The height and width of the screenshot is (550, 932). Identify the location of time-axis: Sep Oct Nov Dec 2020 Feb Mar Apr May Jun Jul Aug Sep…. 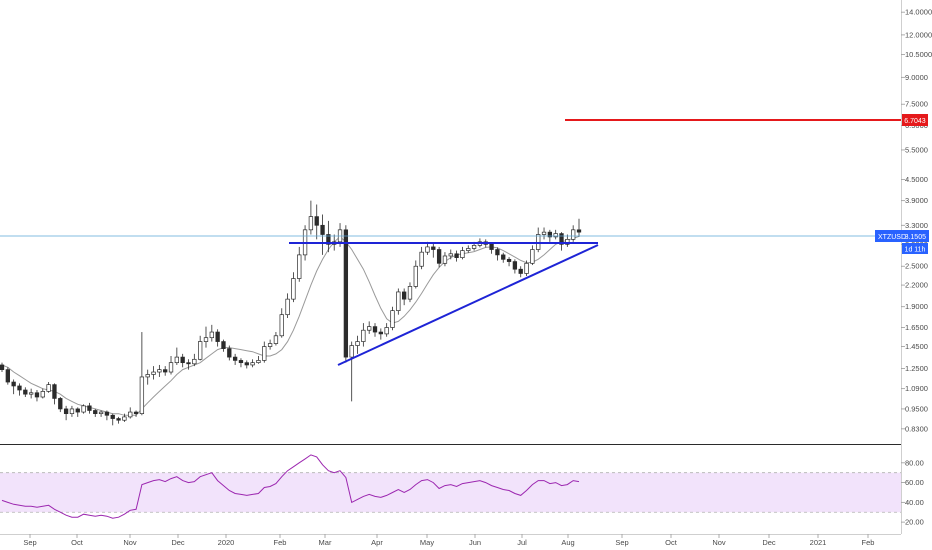
(448, 540).